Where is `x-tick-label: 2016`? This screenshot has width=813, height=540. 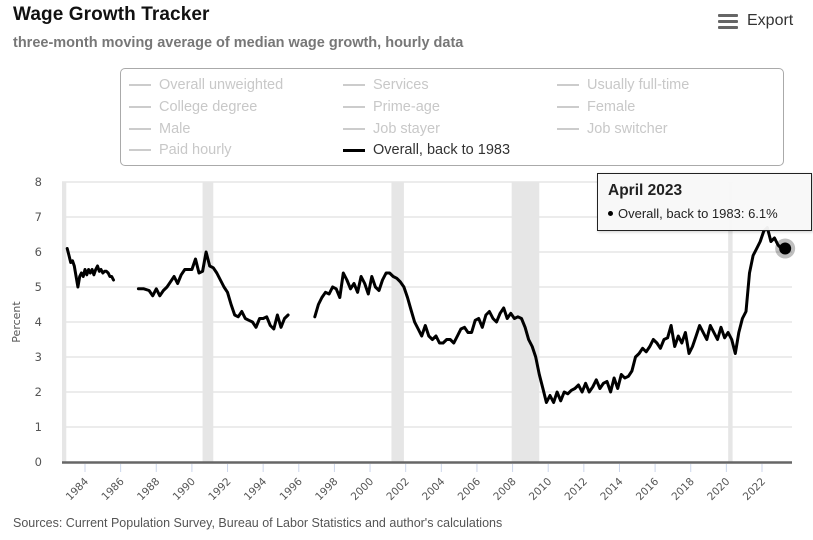
x-tick-label: 2016 is located at coordinates (648, 489).